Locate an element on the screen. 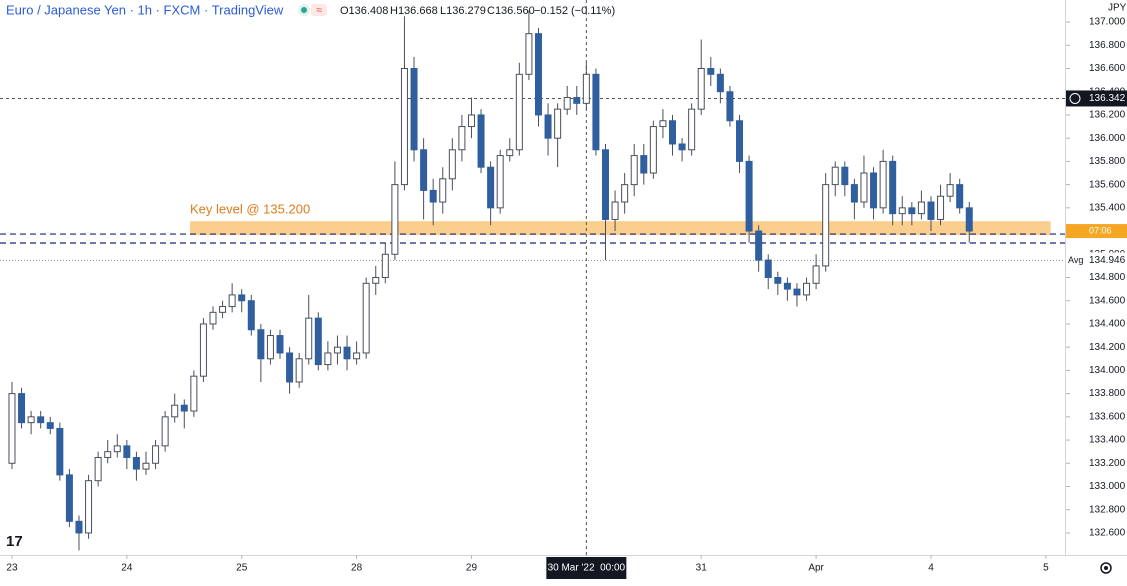 The image size is (1127, 586). y-tick-label: 136.800 is located at coordinates (1107, 45).